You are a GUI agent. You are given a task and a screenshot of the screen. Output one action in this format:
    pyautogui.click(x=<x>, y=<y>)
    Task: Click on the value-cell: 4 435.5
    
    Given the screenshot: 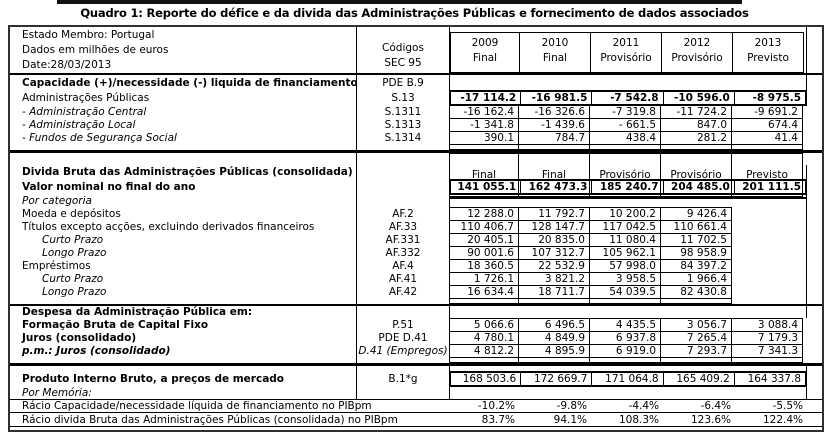 What is the action you would take?
    pyautogui.click(x=625, y=325)
    